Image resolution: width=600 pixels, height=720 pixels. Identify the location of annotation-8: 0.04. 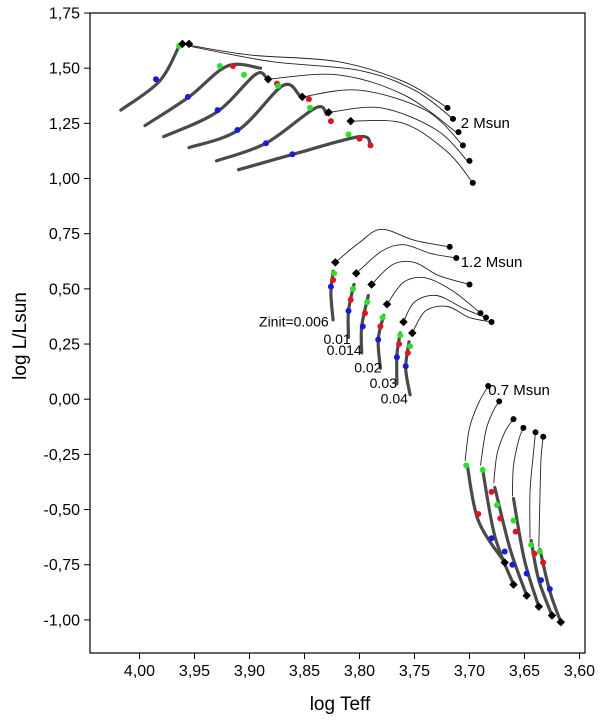
(394, 399).